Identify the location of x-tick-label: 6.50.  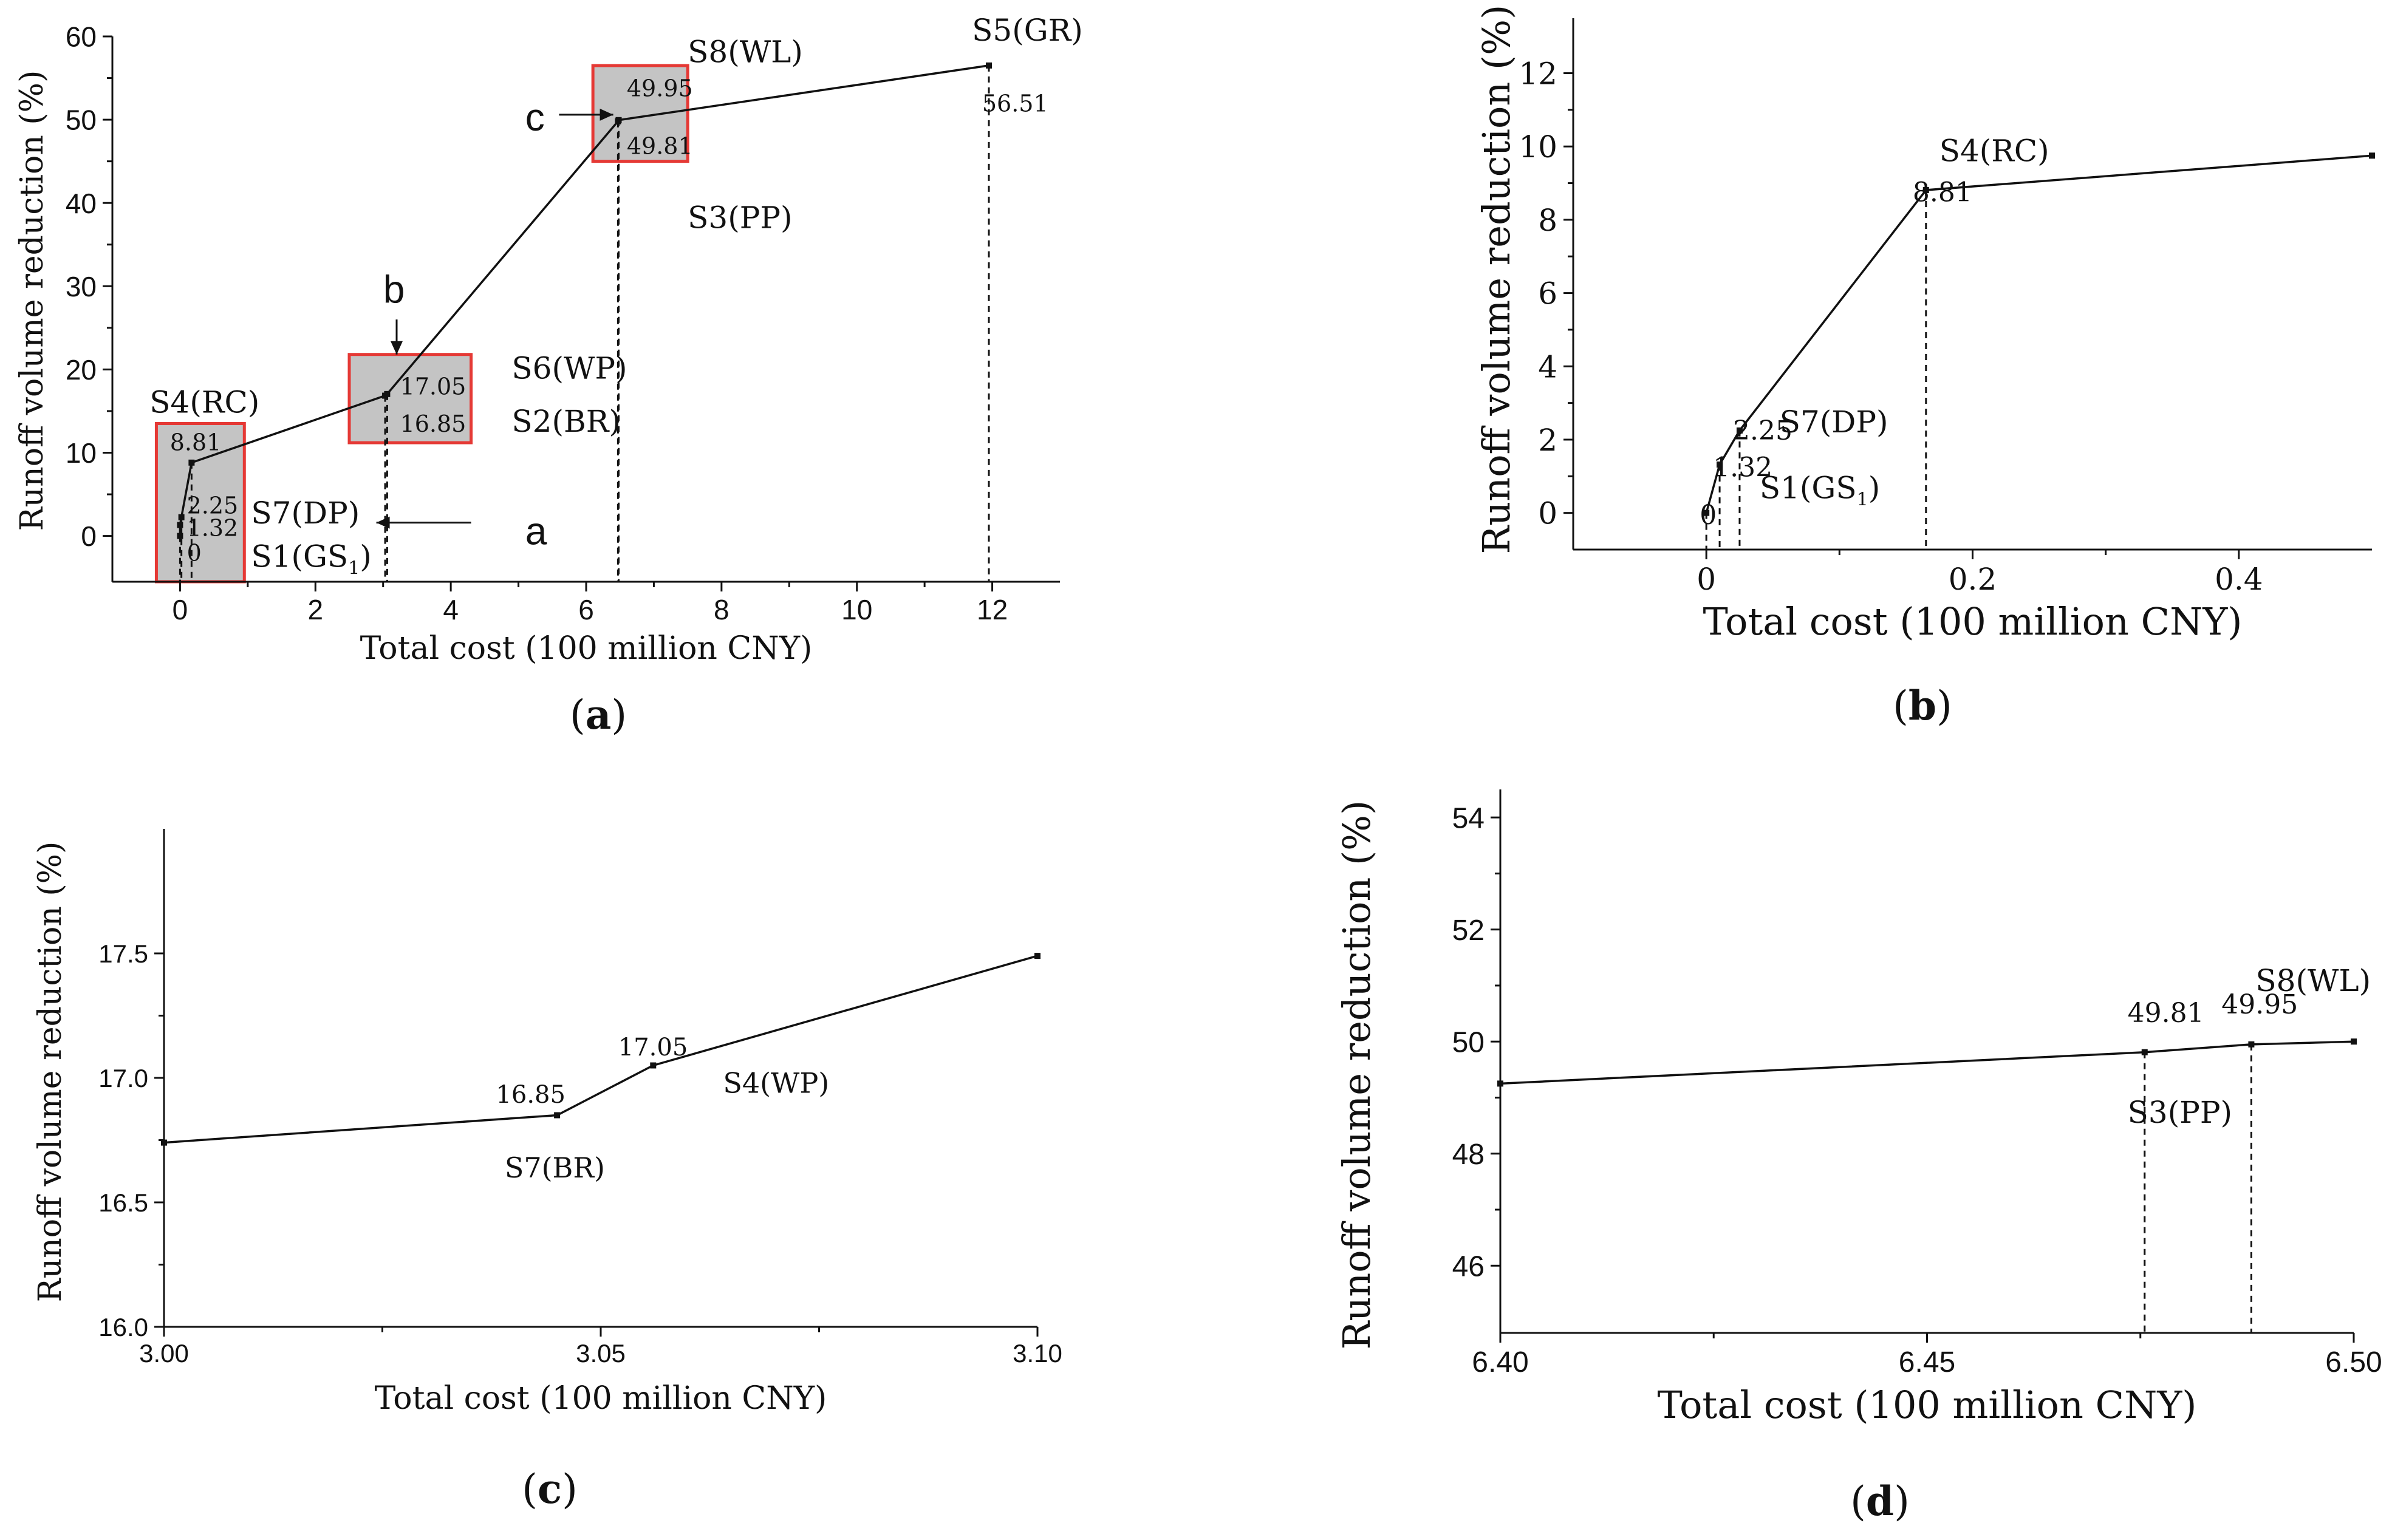
(2353, 1362).